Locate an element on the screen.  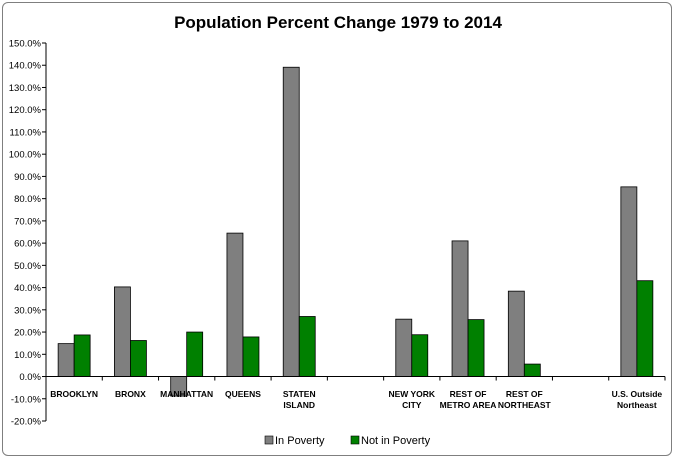
y-tick-label: 110.0% is located at coordinates (25, 132).